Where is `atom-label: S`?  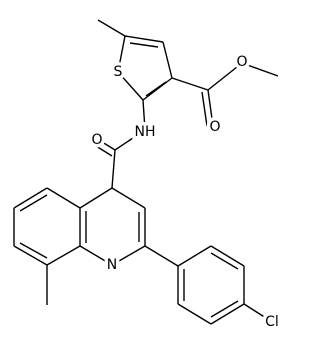
atom-label: S is located at coordinates (118, 72).